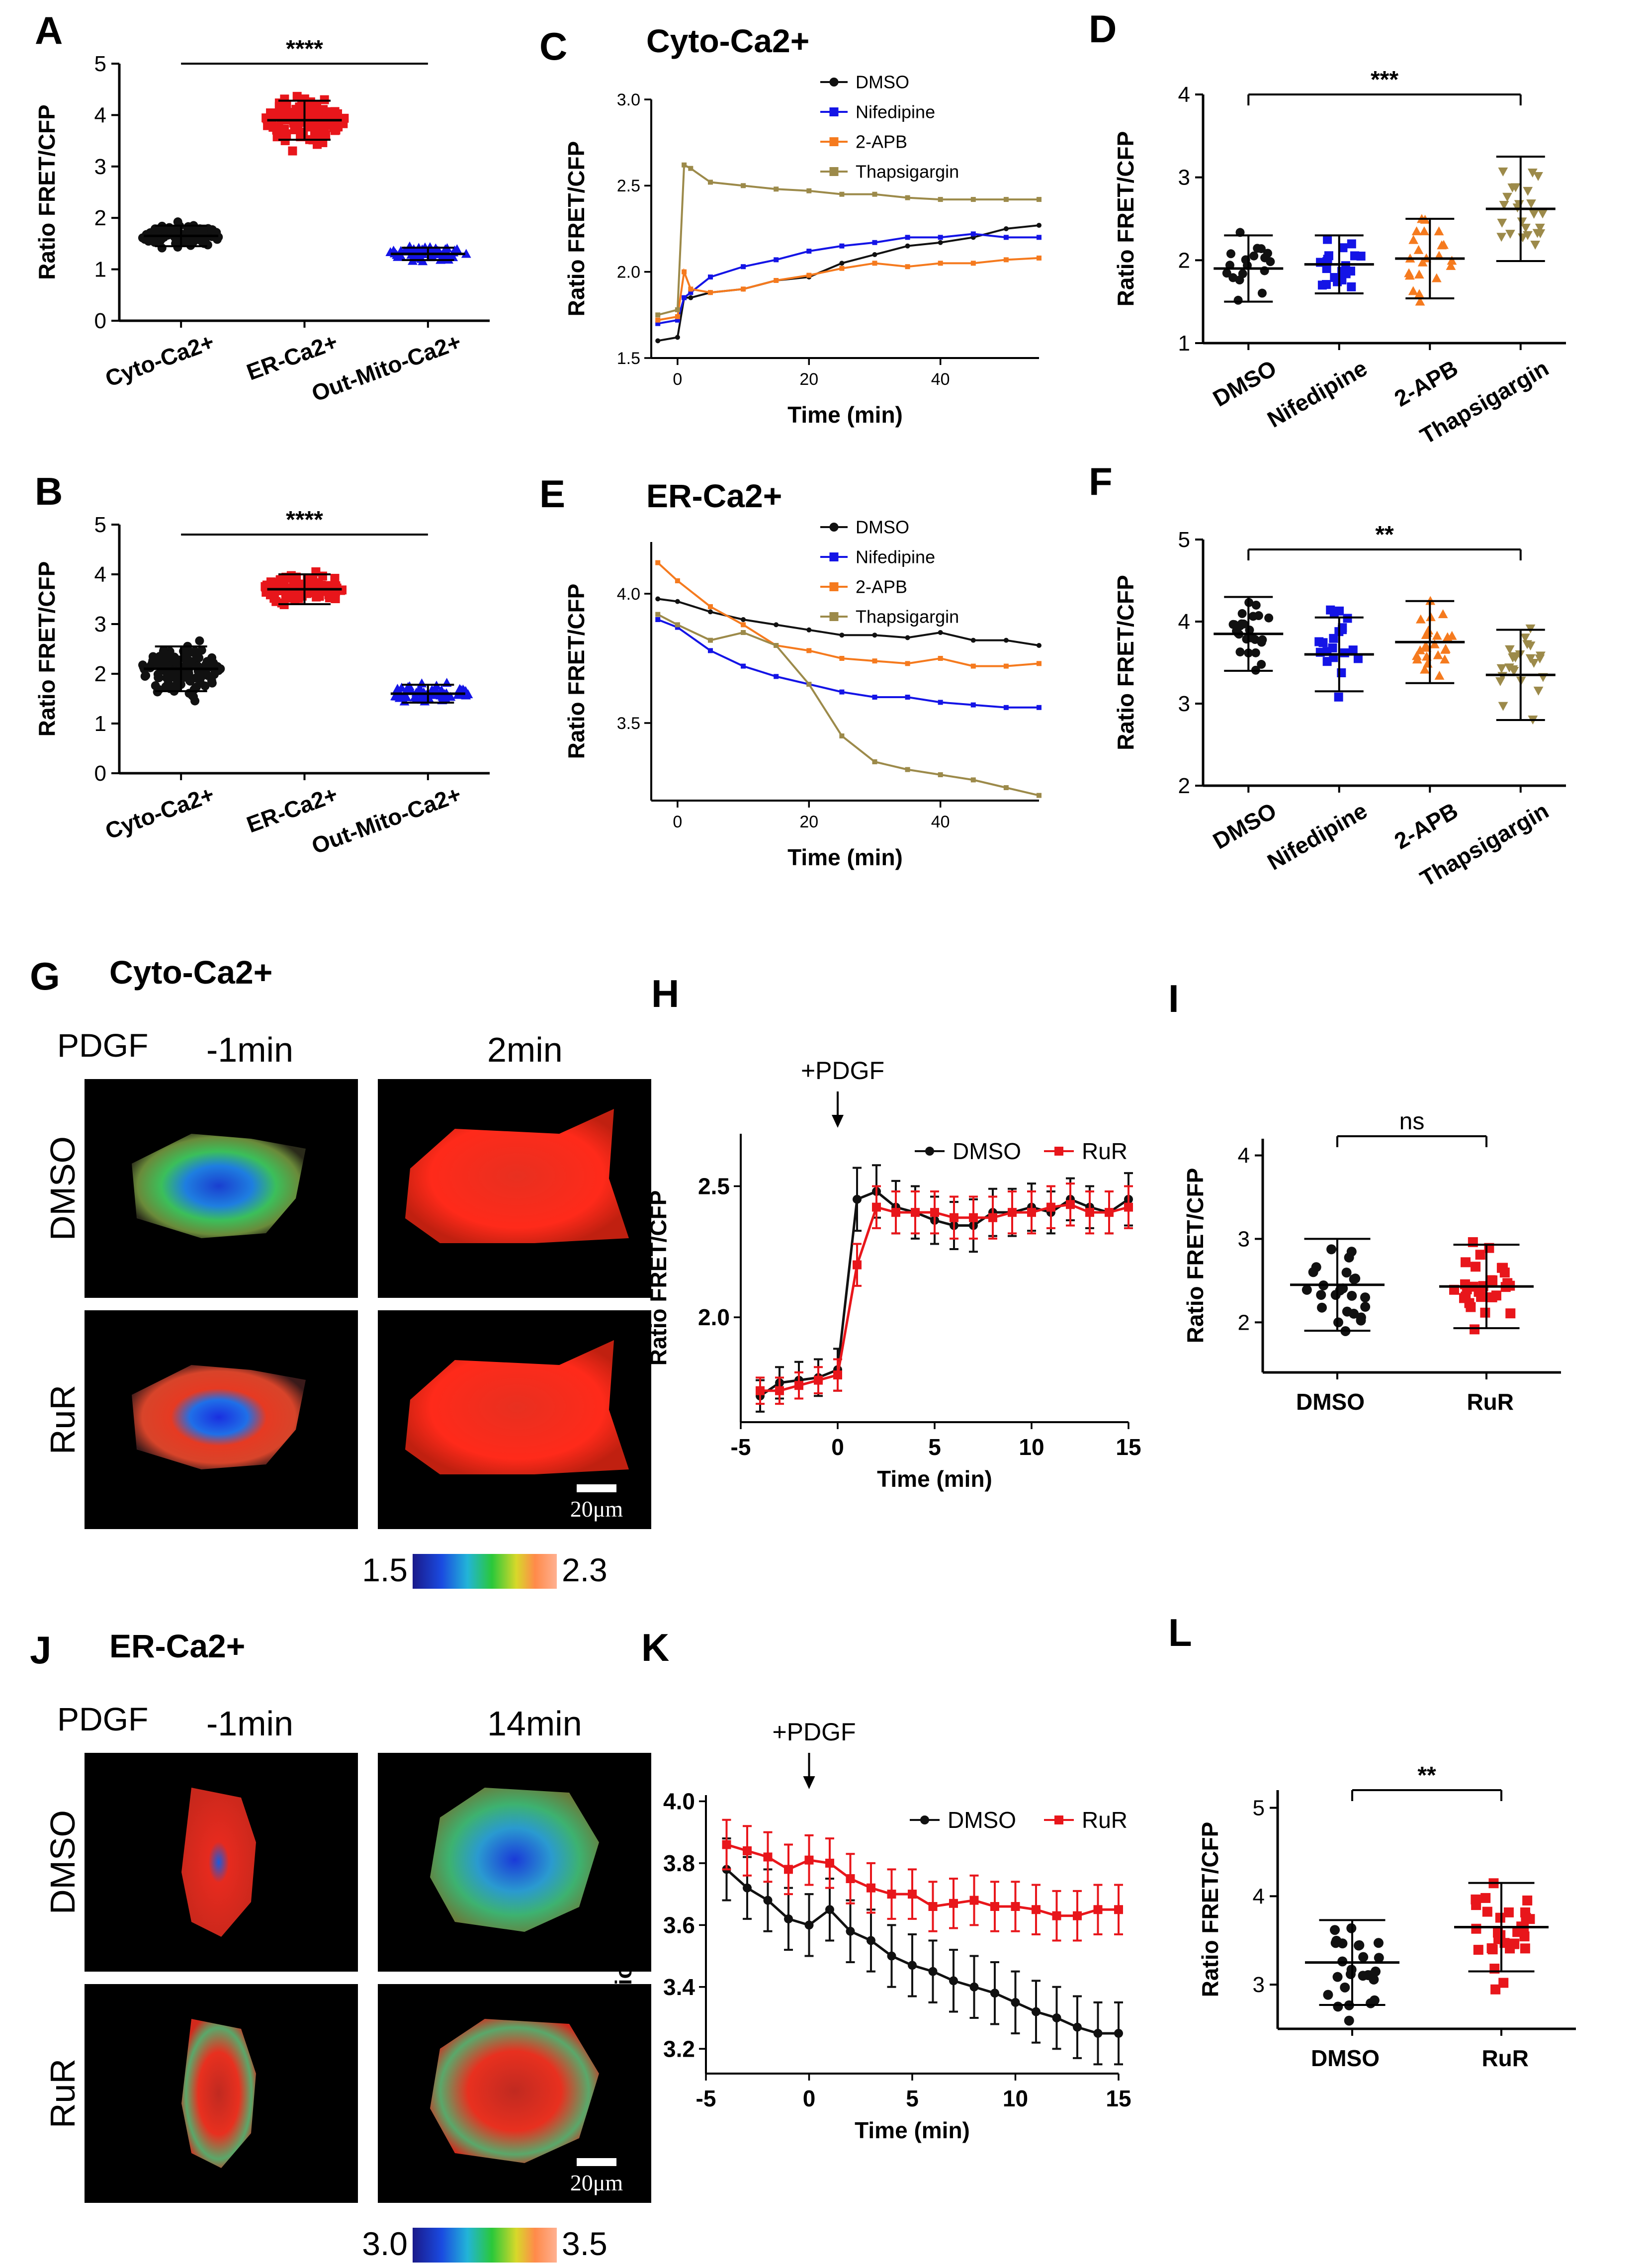  I want to click on y-tick-label: 1.5, so click(628, 358).